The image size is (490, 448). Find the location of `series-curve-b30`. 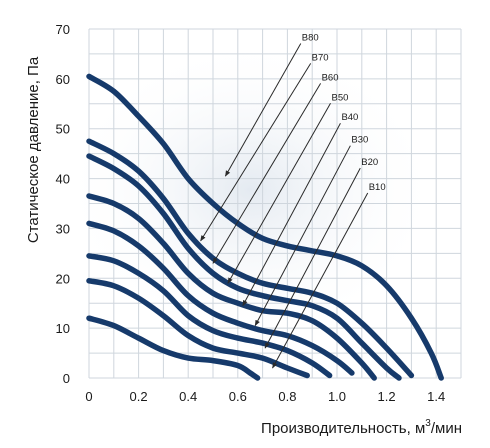

series-curve-b30 is located at coordinates (209, 316).